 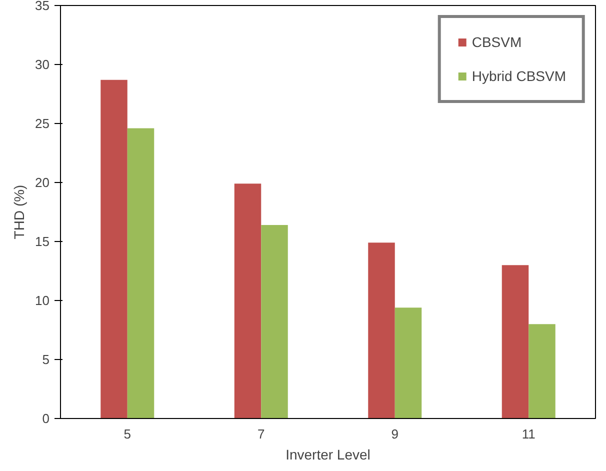 What do you see at coordinates (42, 300) in the screenshot?
I see `y-tick-label: 10` at bounding box center [42, 300].